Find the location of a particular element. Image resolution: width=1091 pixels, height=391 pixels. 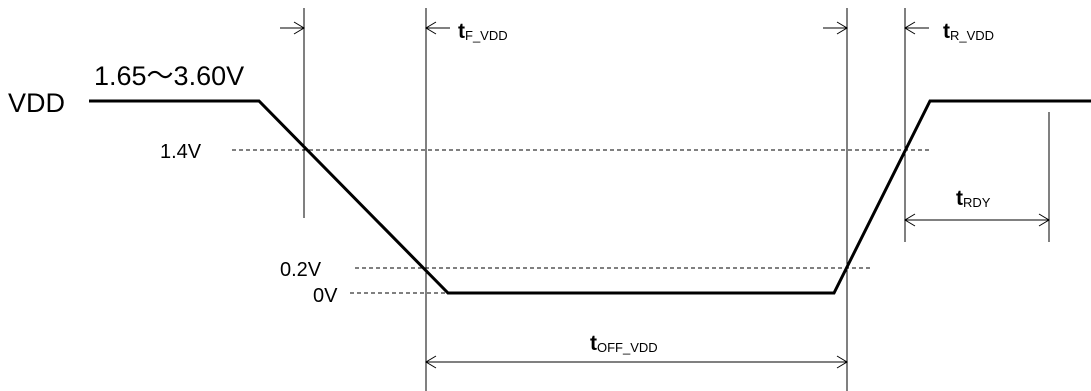

t-rdy-label: tRDY is located at coordinates (973, 198).